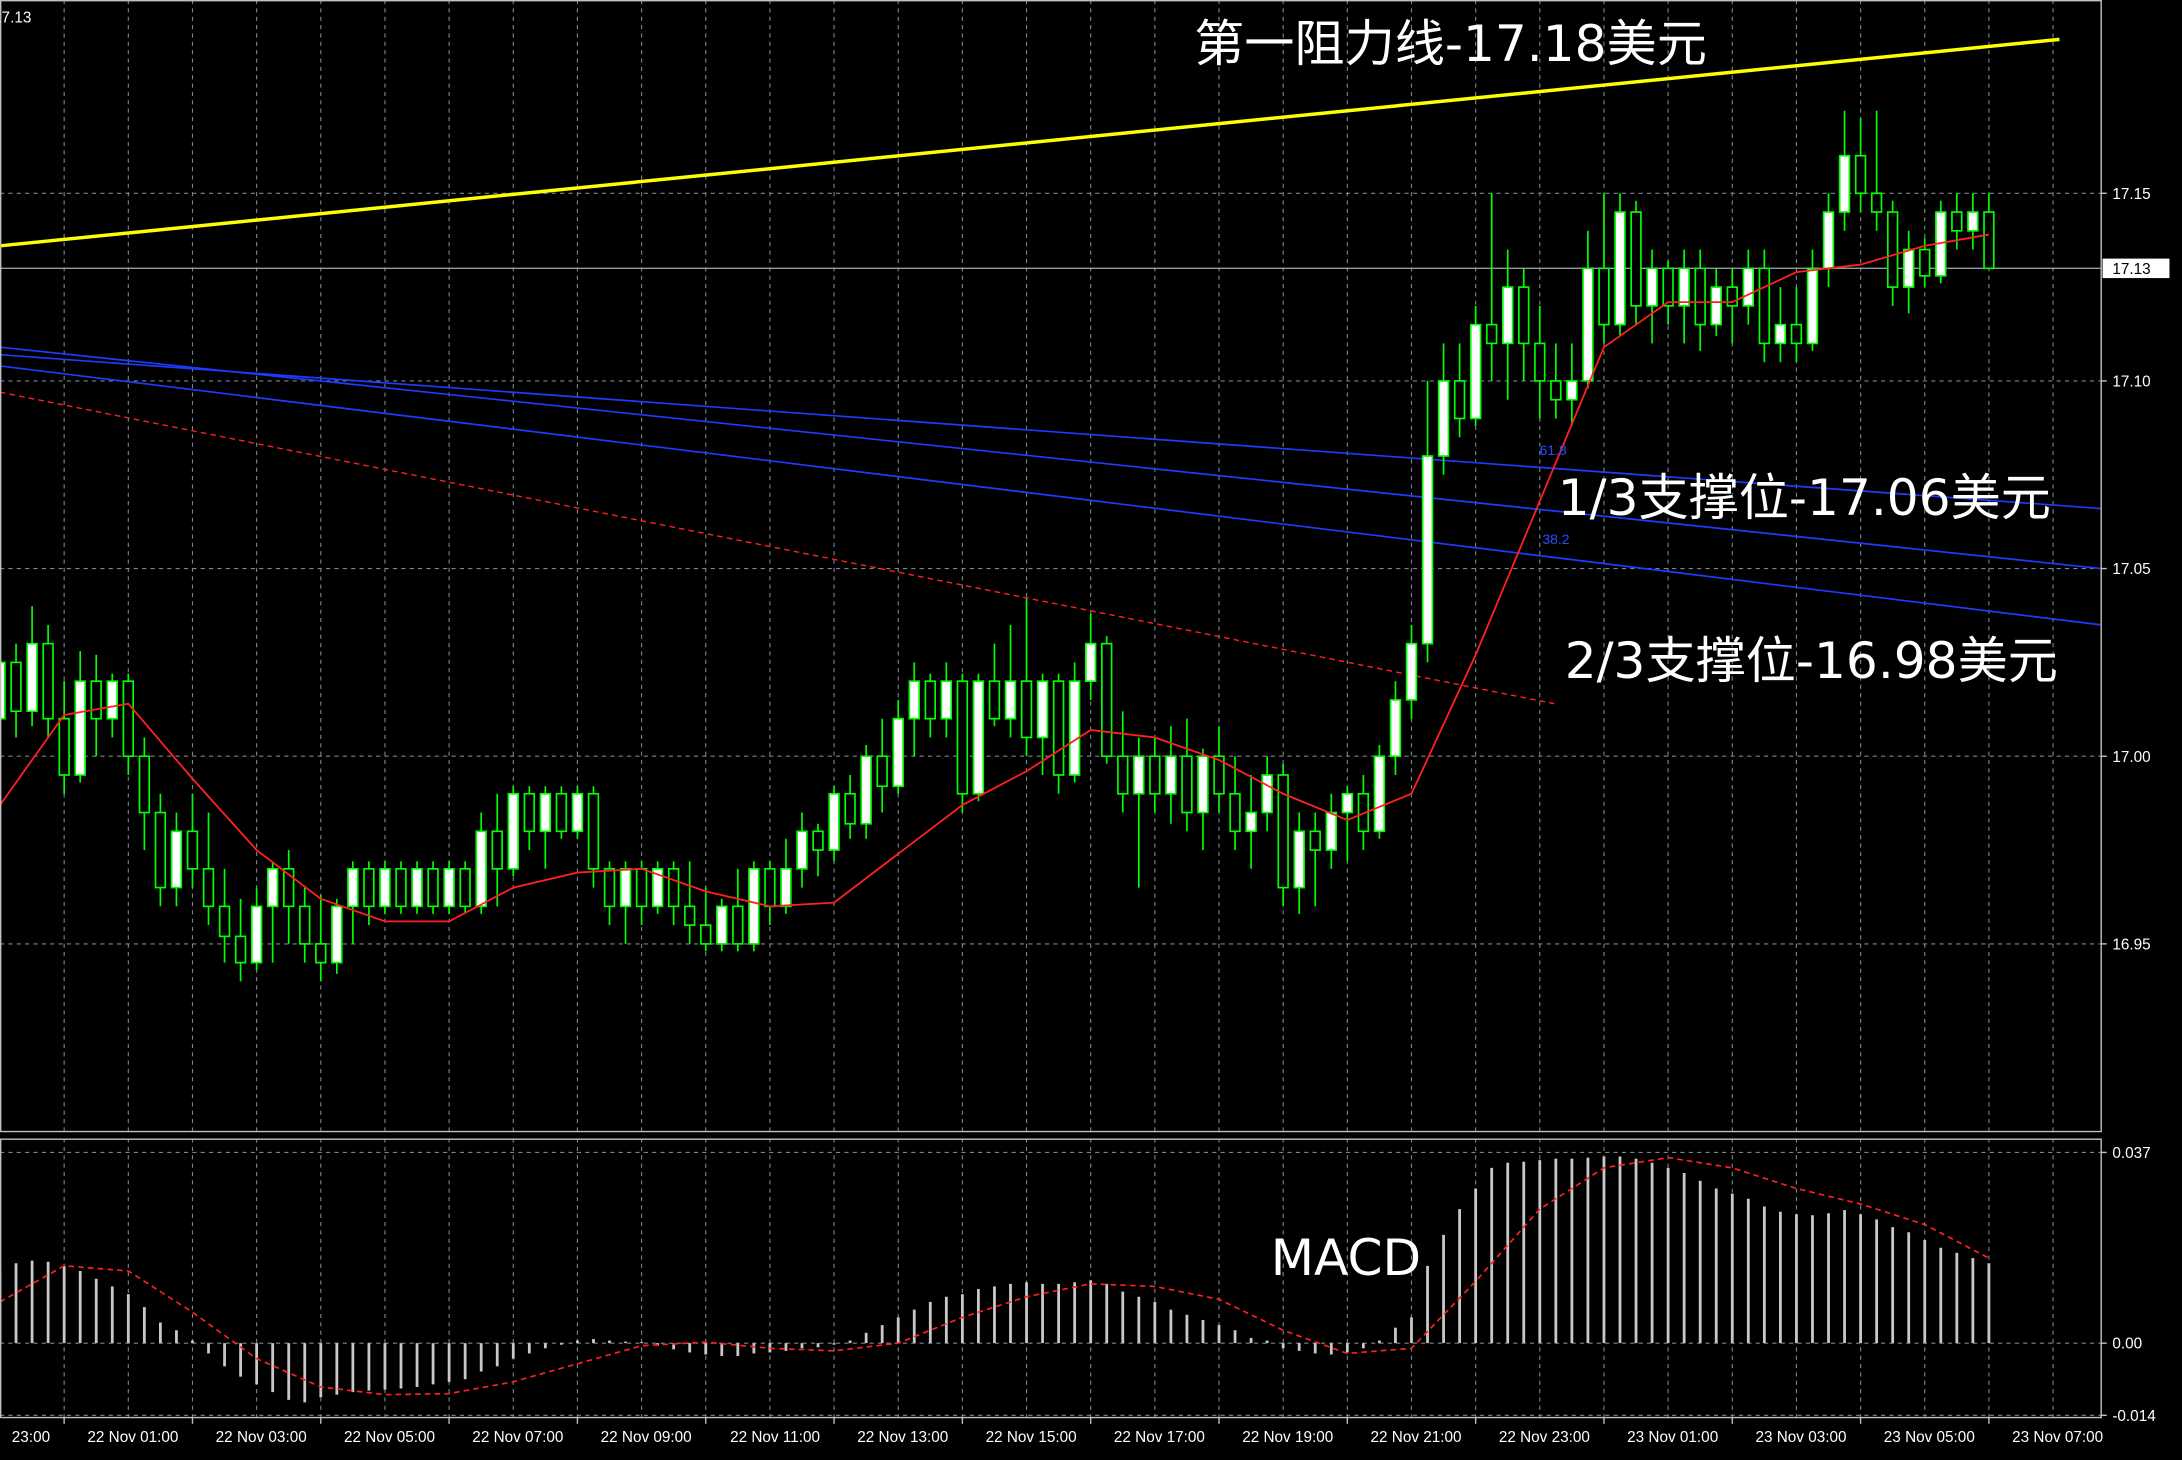  I want to click on last-price-label: 17.13, so click(2131, 269).